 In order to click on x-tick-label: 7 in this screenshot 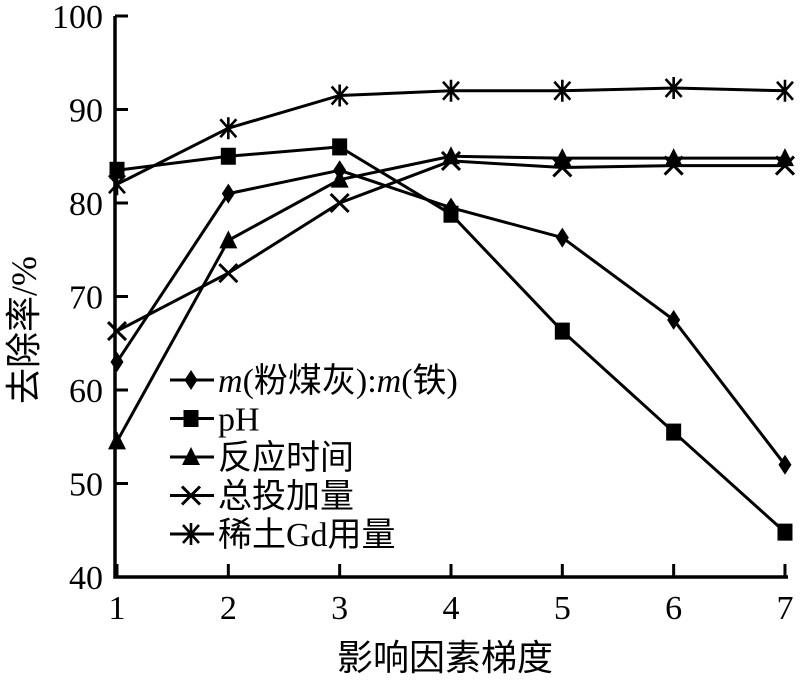, I will do `click(784, 608)`.